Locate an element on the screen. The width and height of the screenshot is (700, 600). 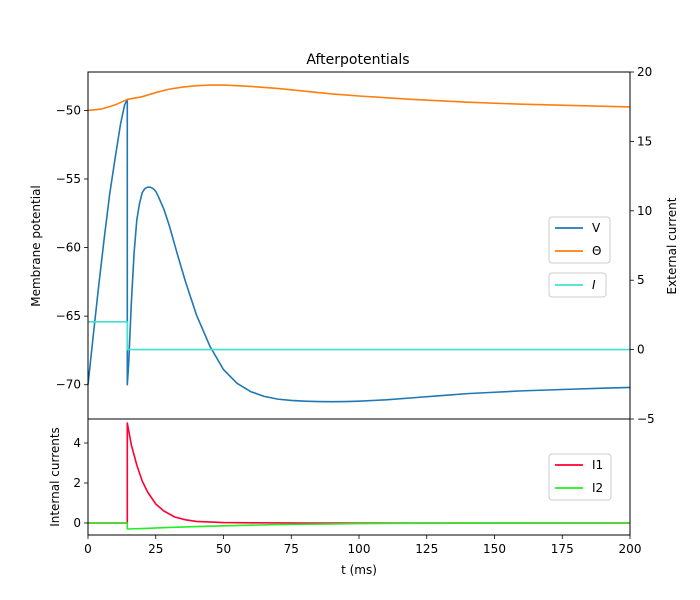
y2-tick-label: 15 is located at coordinates (644, 141).